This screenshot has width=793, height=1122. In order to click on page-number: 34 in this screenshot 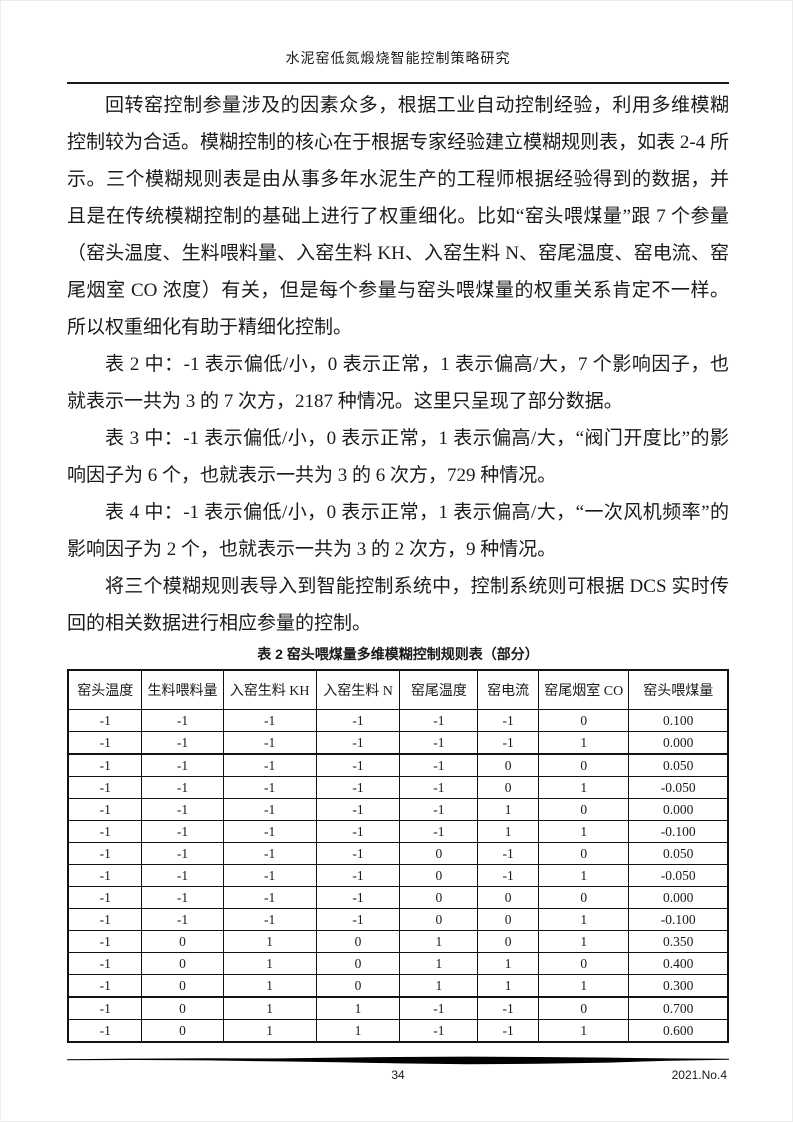, I will do `click(398, 1075)`.